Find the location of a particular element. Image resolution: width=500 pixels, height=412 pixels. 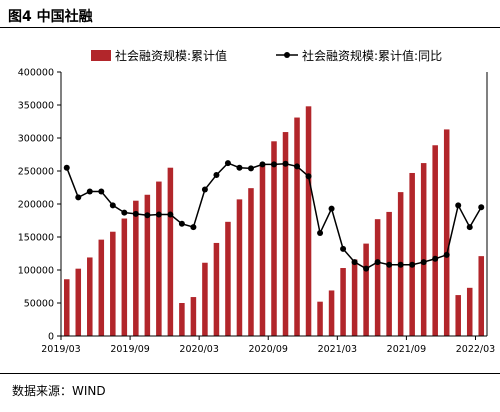

y-tick-label: 150000 is located at coordinates (36, 238).